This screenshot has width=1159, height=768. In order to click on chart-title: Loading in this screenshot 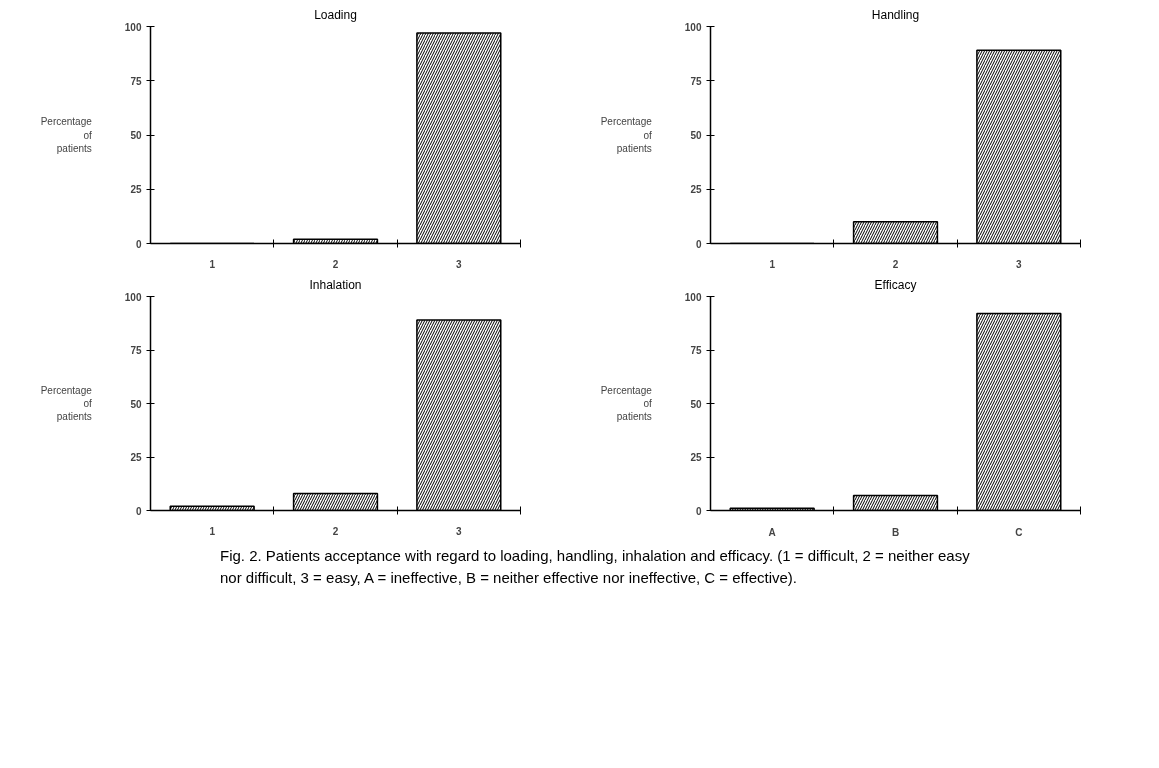, I will do `click(335, 14)`.